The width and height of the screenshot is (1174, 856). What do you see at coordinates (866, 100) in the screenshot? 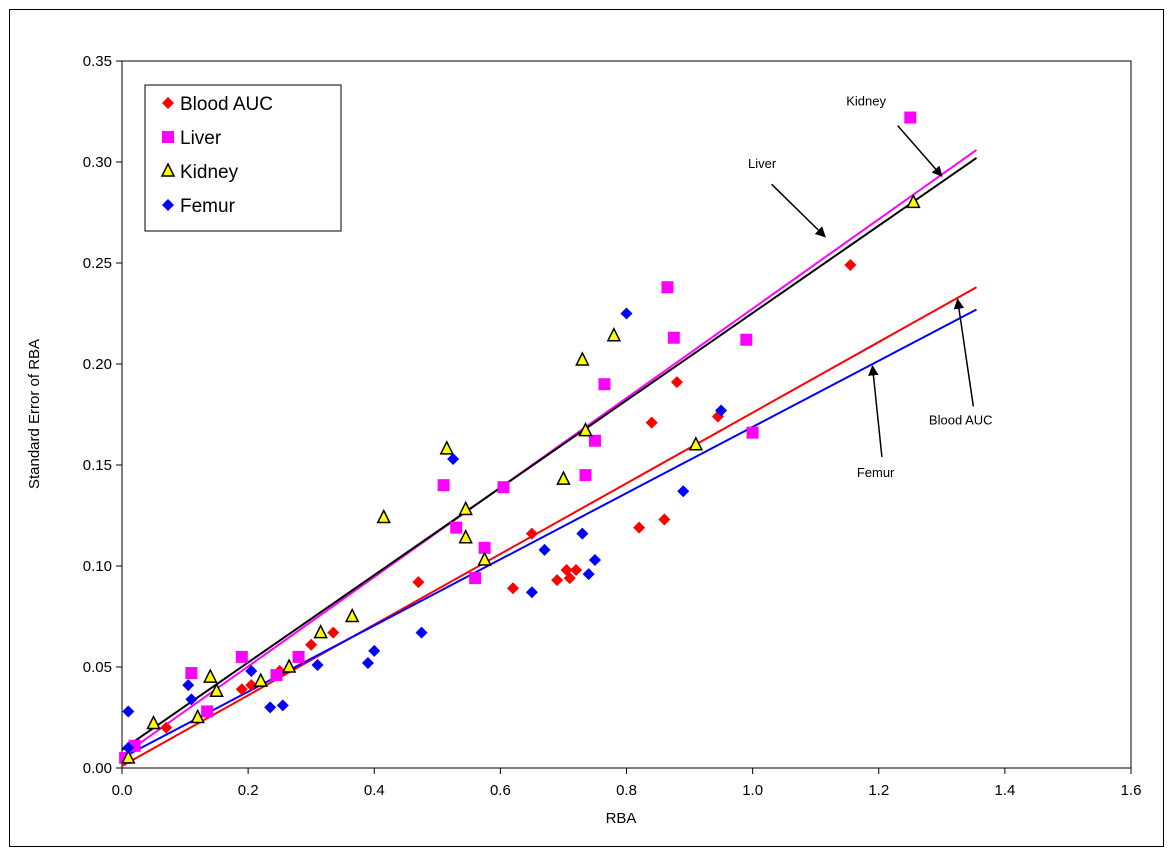
I see `annotation-label-kidney: Kidney` at bounding box center [866, 100].